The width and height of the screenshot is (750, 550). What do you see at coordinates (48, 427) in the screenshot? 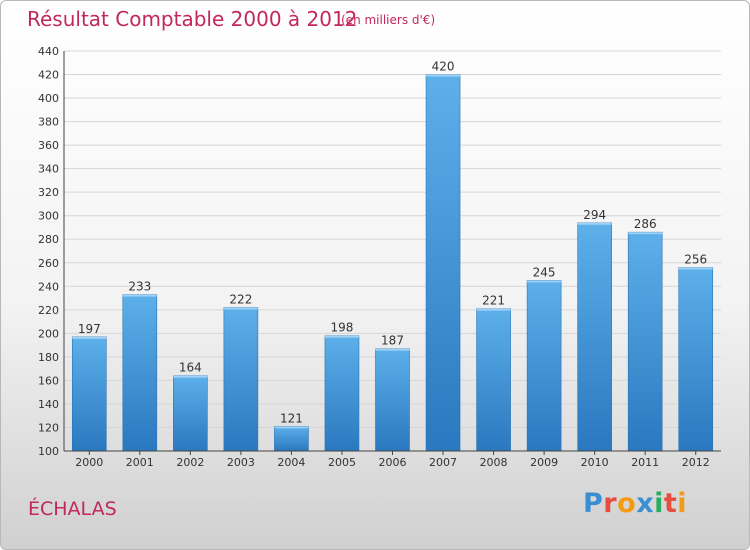
I see `y-tick-label: 120` at bounding box center [48, 427].